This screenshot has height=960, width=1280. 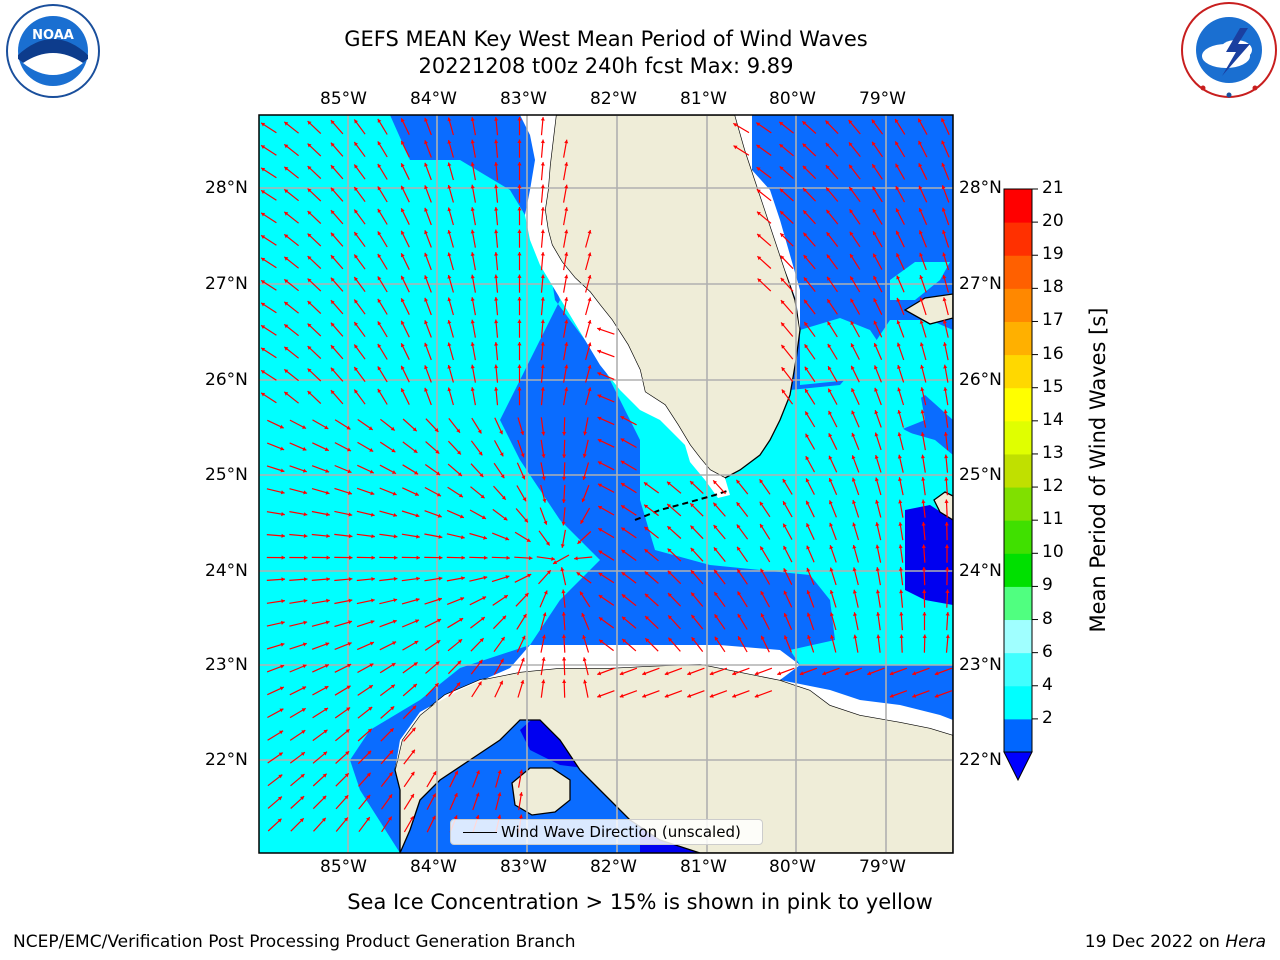 I want to click on lon-label-top-81w: 81°W, so click(x=703, y=99).